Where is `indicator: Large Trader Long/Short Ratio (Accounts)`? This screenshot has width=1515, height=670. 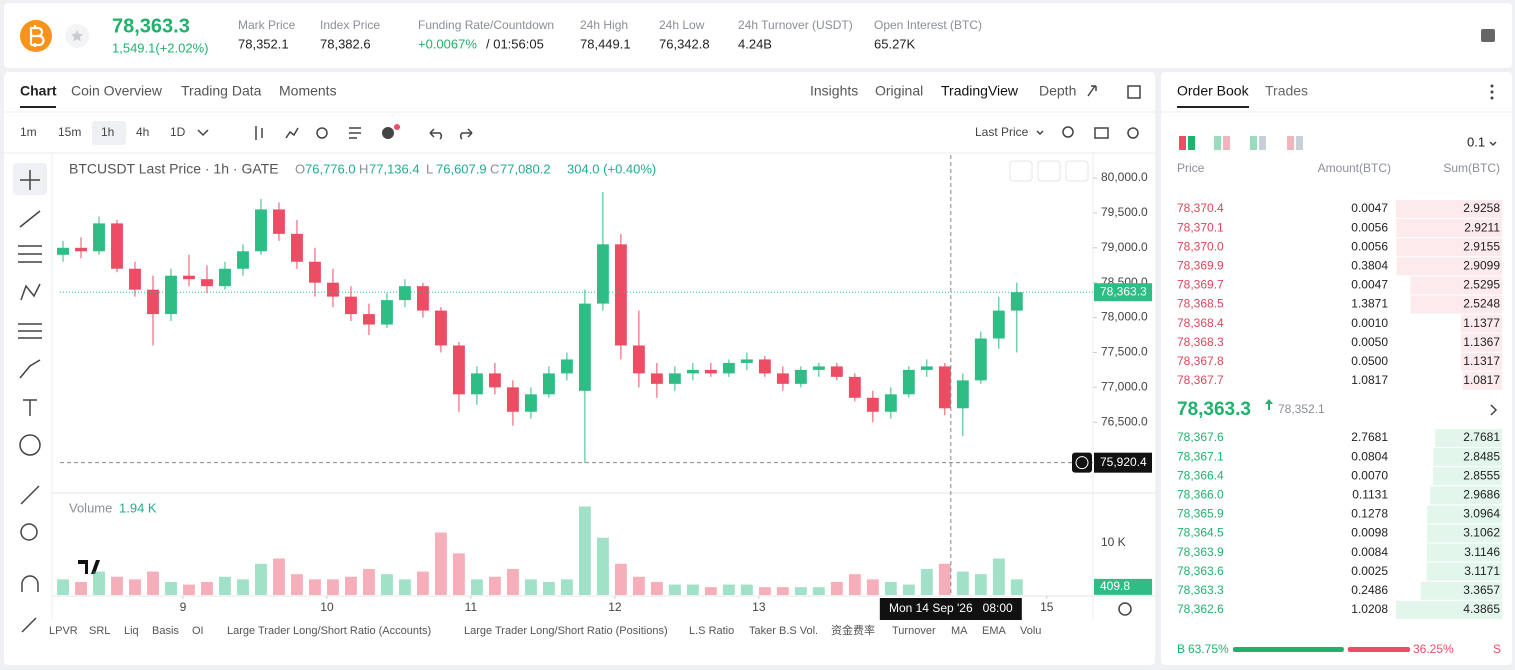
indicator: Large Trader Long/Short Ratio (Accounts) is located at coordinates (329, 631).